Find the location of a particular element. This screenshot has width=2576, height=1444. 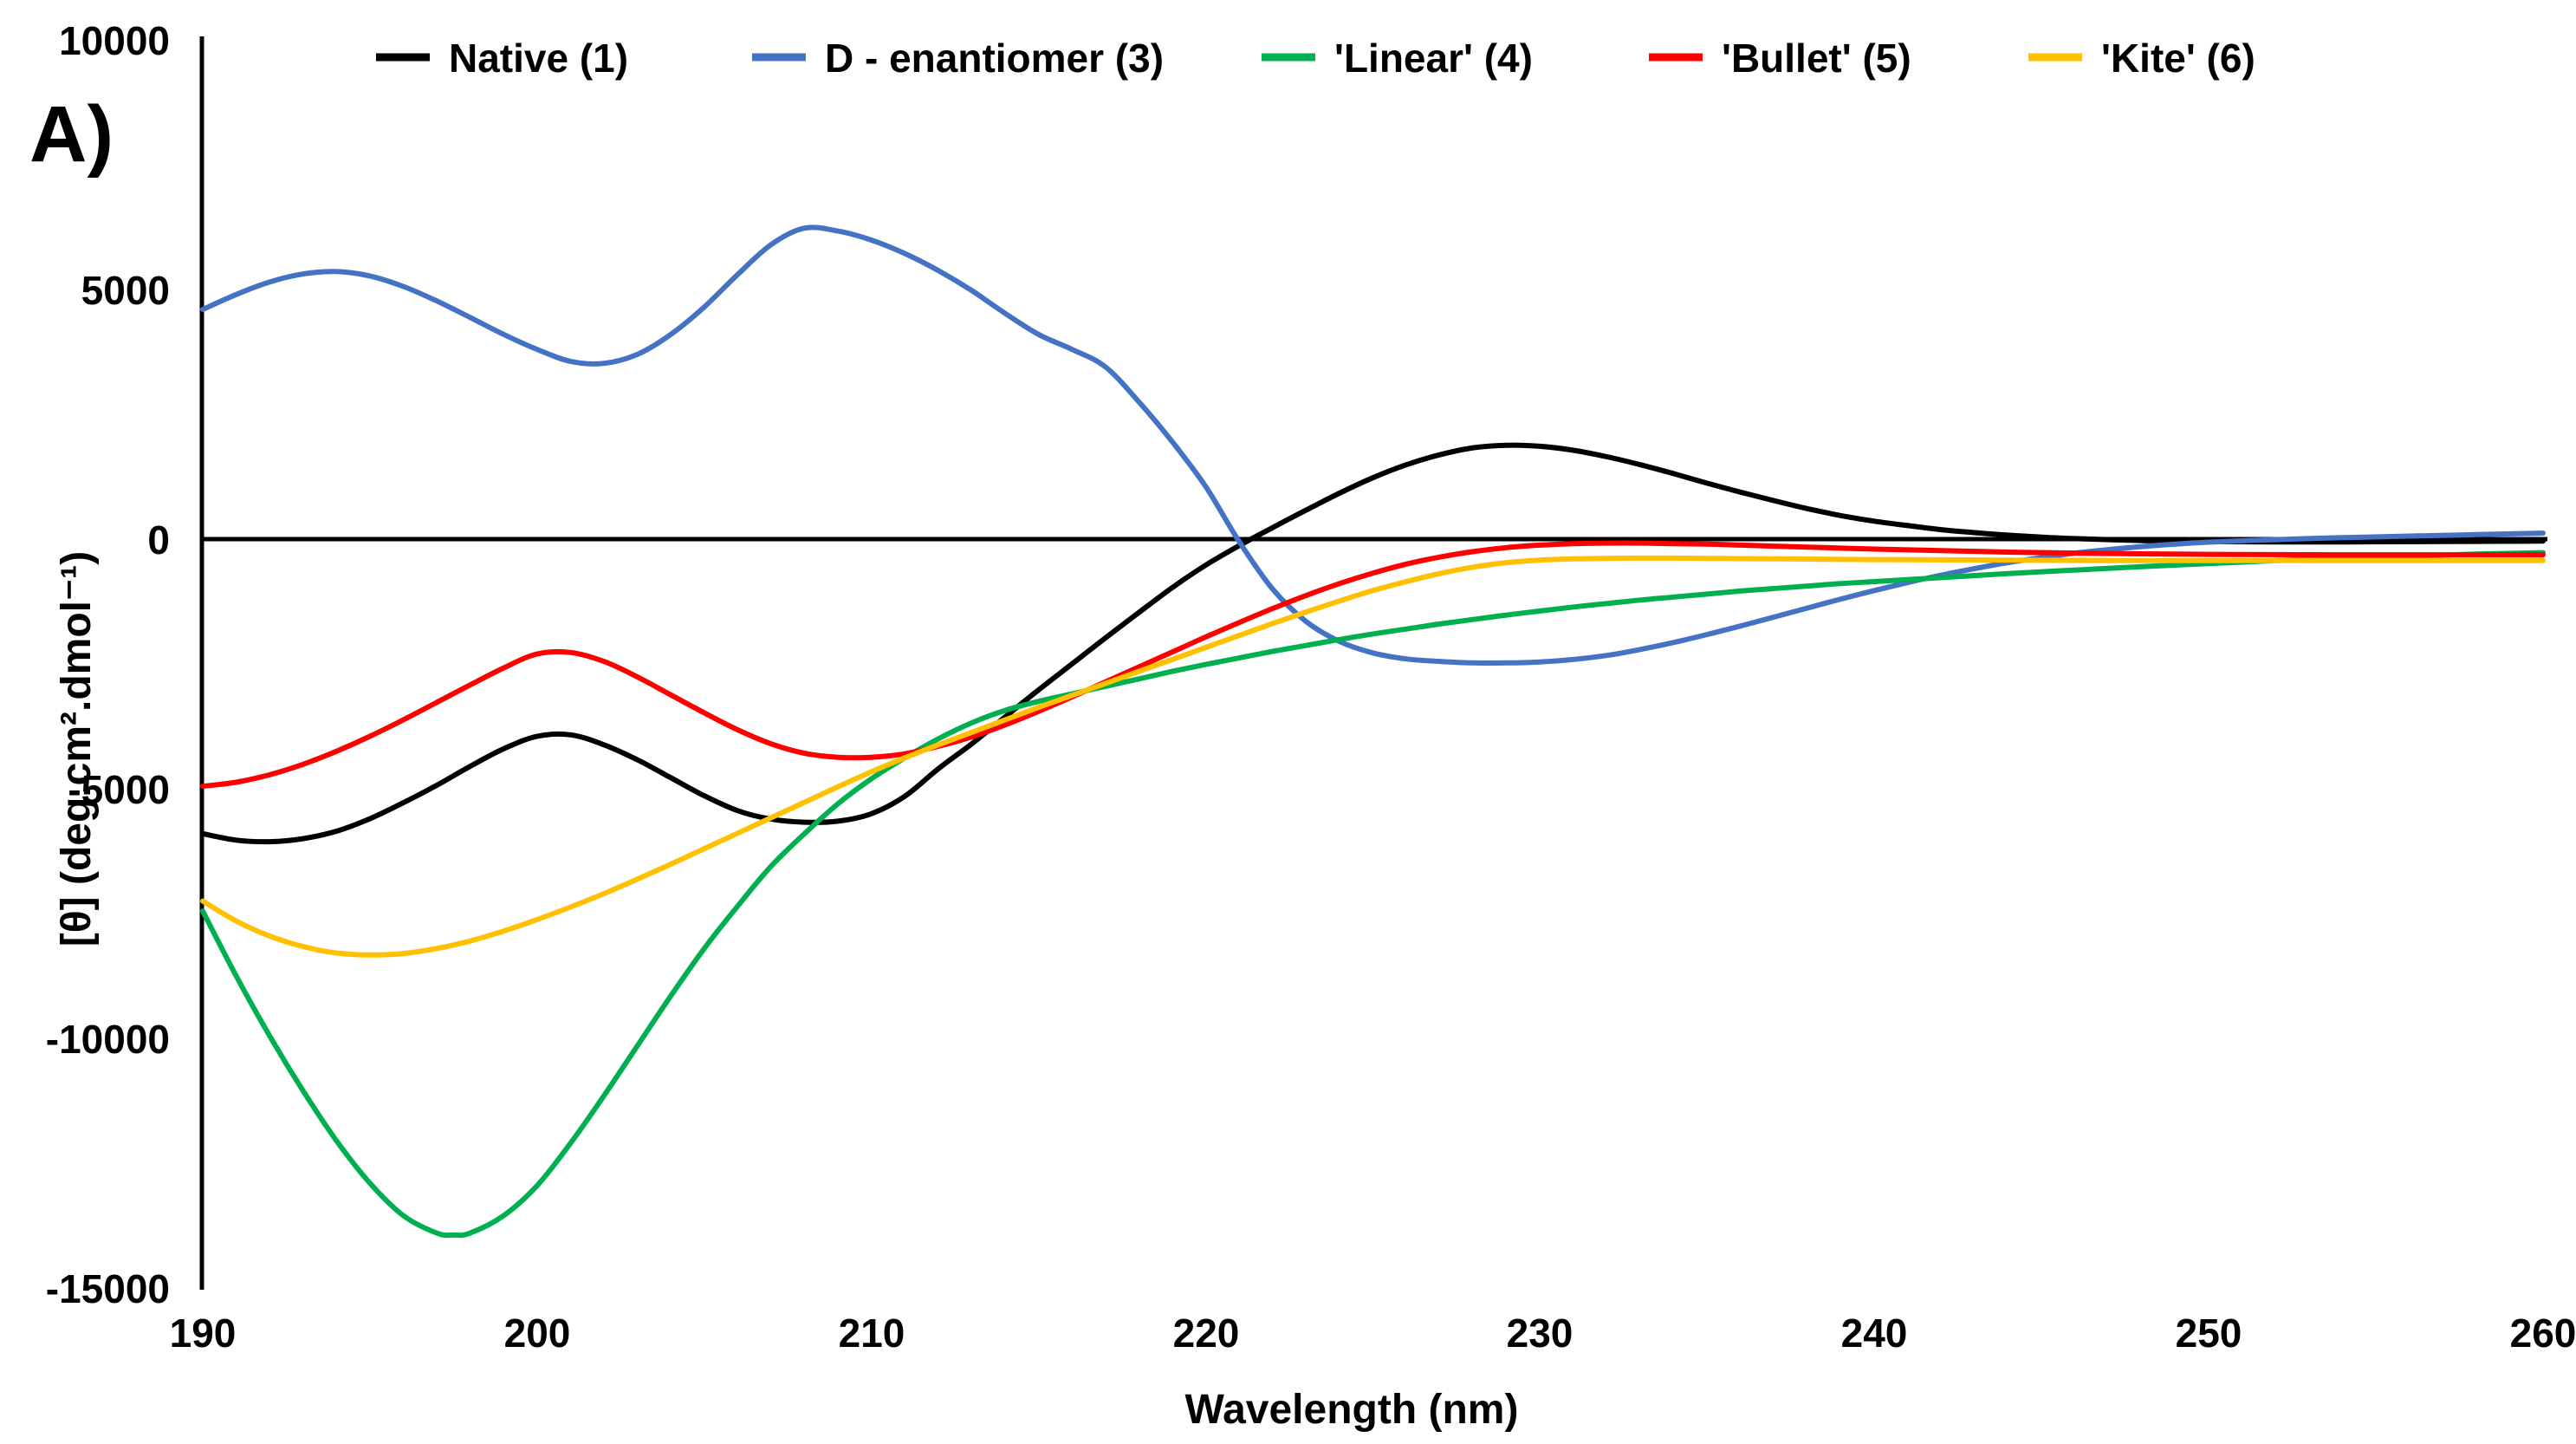

legend-label-bullet-5: 'Bullet' (5) is located at coordinates (1816, 58).